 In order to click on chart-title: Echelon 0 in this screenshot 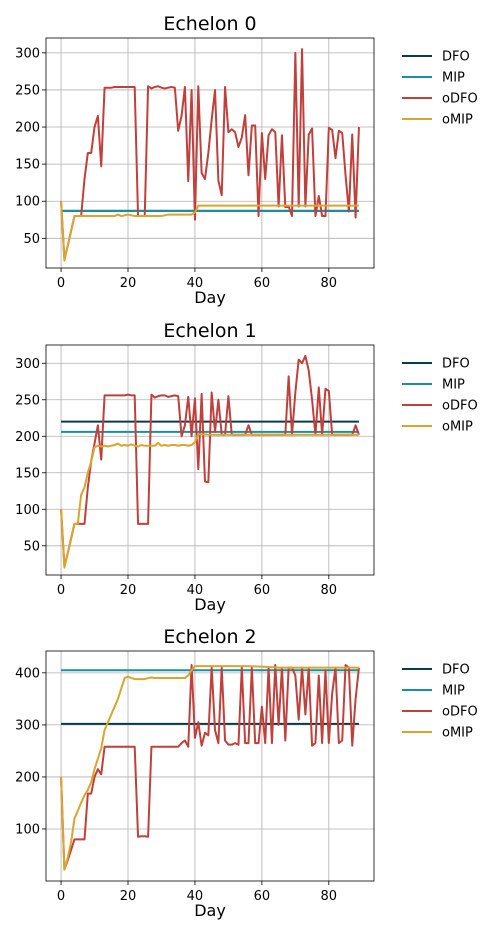, I will do `click(209, 24)`.